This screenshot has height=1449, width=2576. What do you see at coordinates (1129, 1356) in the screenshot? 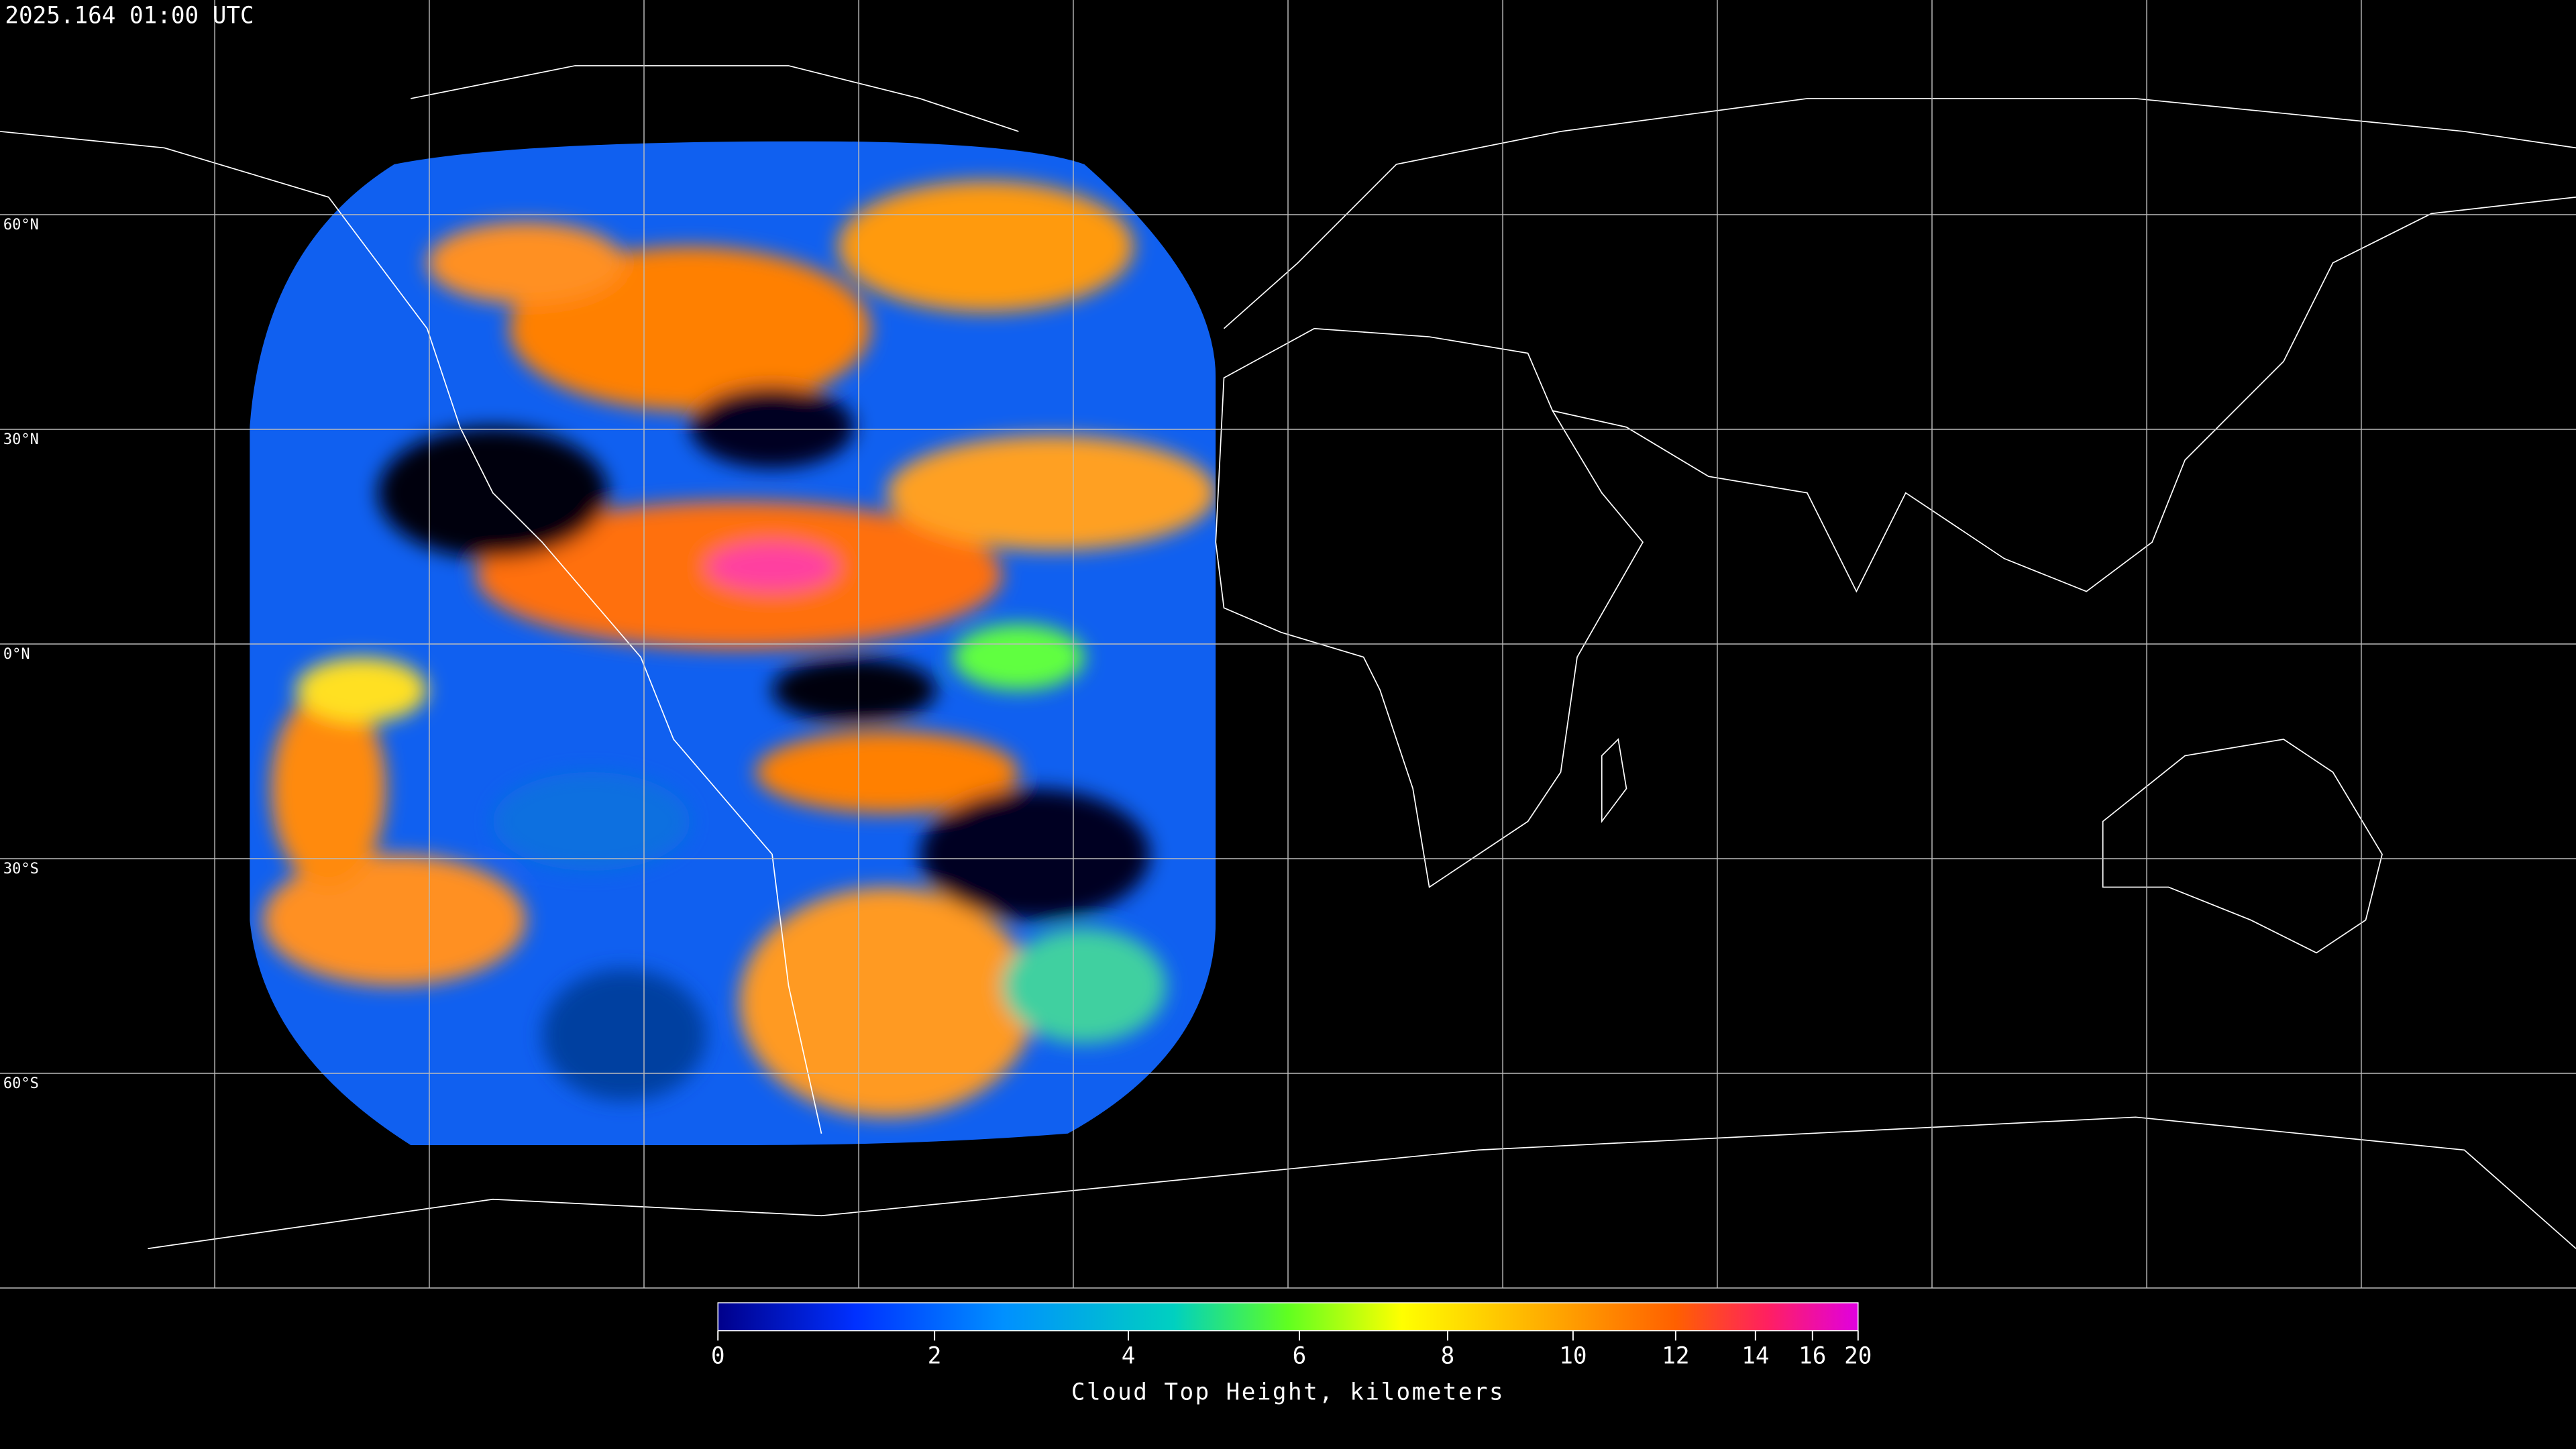
I see `colorbar-tick-label: 4` at bounding box center [1129, 1356].